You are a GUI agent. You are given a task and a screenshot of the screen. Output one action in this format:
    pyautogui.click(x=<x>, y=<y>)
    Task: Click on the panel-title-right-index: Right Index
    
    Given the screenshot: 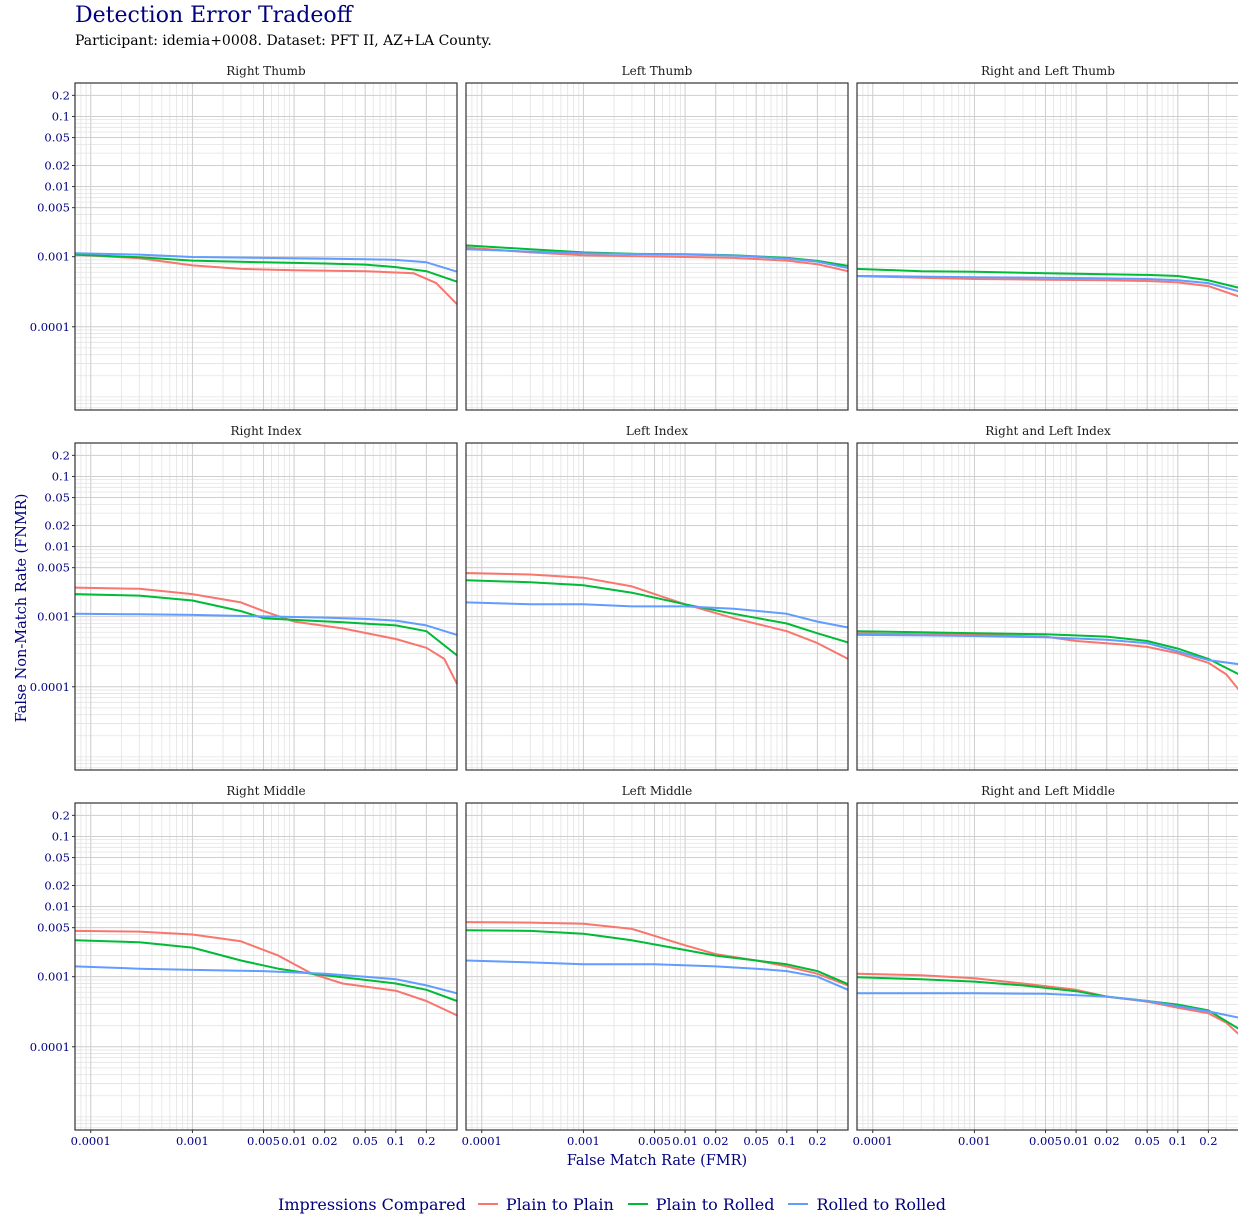 What is the action you would take?
    pyautogui.click(x=266, y=431)
    